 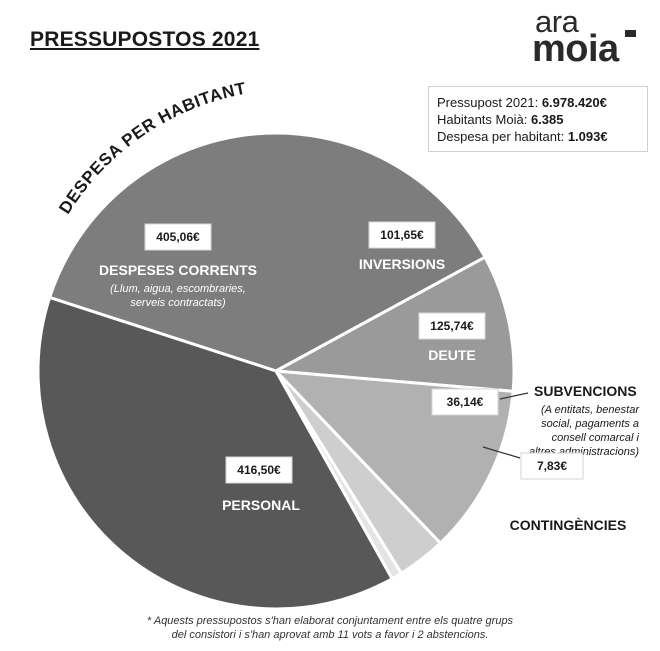 I want to click on personal-value-box, so click(x=259, y=470).